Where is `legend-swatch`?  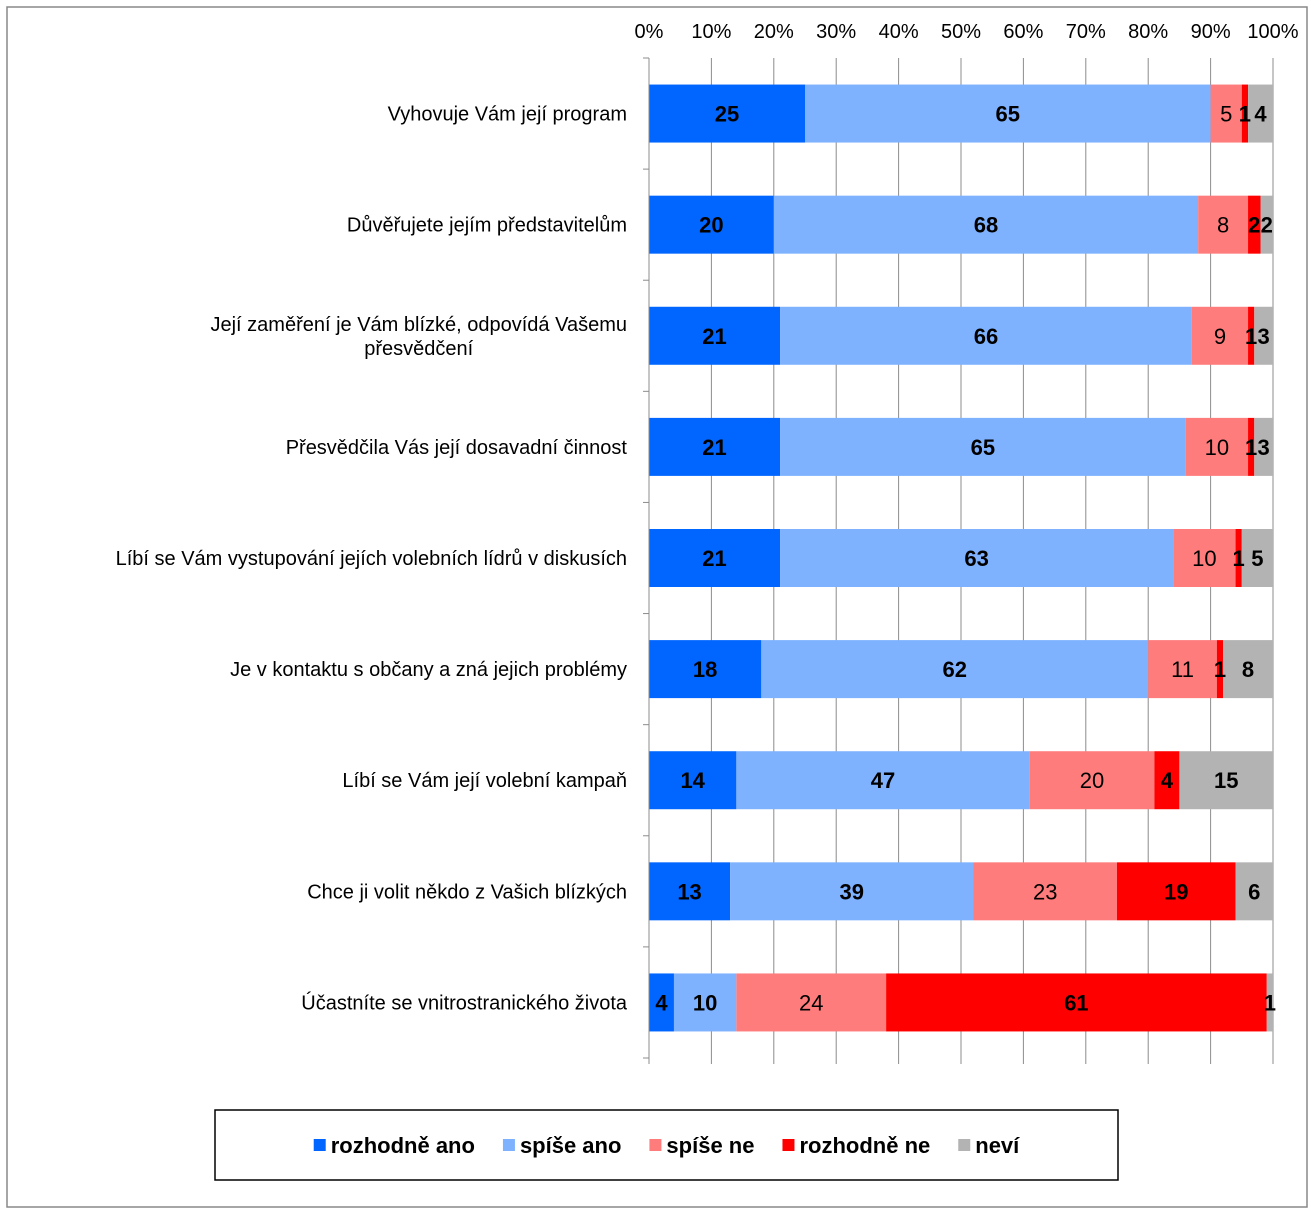
legend-swatch is located at coordinates (655, 1145).